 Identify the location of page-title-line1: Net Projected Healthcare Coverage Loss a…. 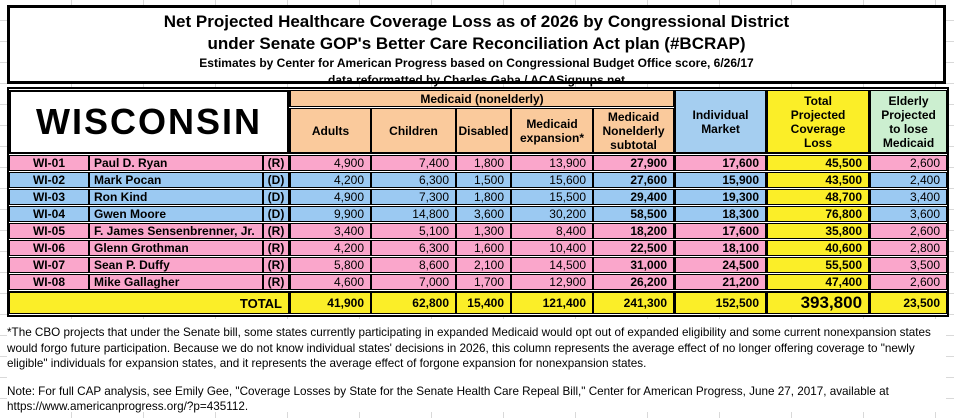
(476, 21).